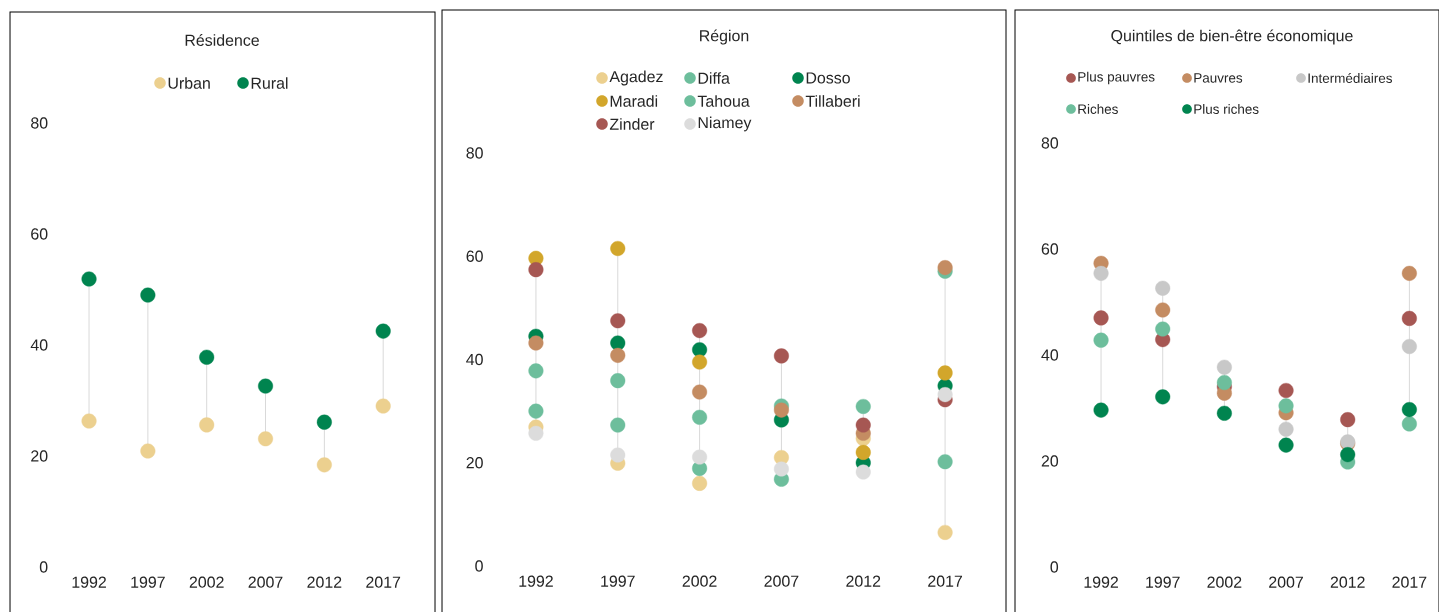 Image resolution: width=1439 pixels, height=612 pixels. I want to click on chart-title: Quintiles de bien-être économique, so click(1232, 37).